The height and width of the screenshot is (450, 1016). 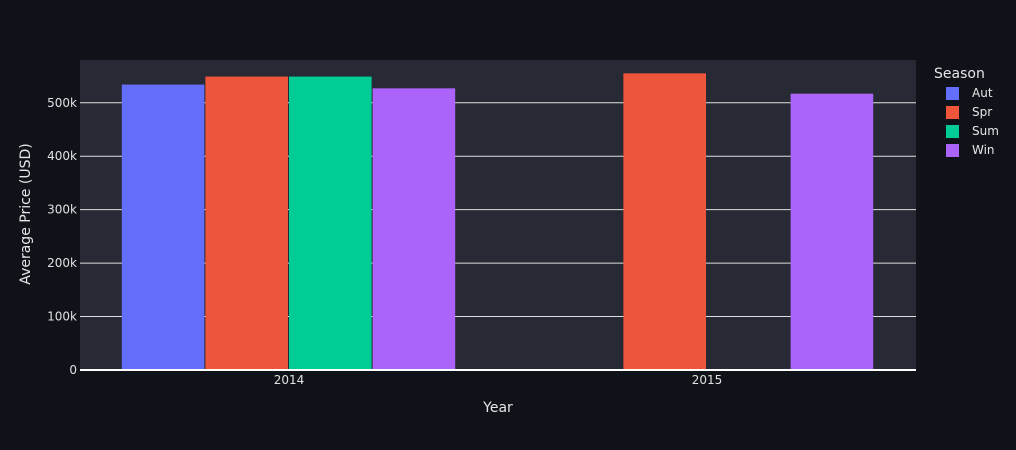 I want to click on bar-sum-2014, so click(x=330, y=223).